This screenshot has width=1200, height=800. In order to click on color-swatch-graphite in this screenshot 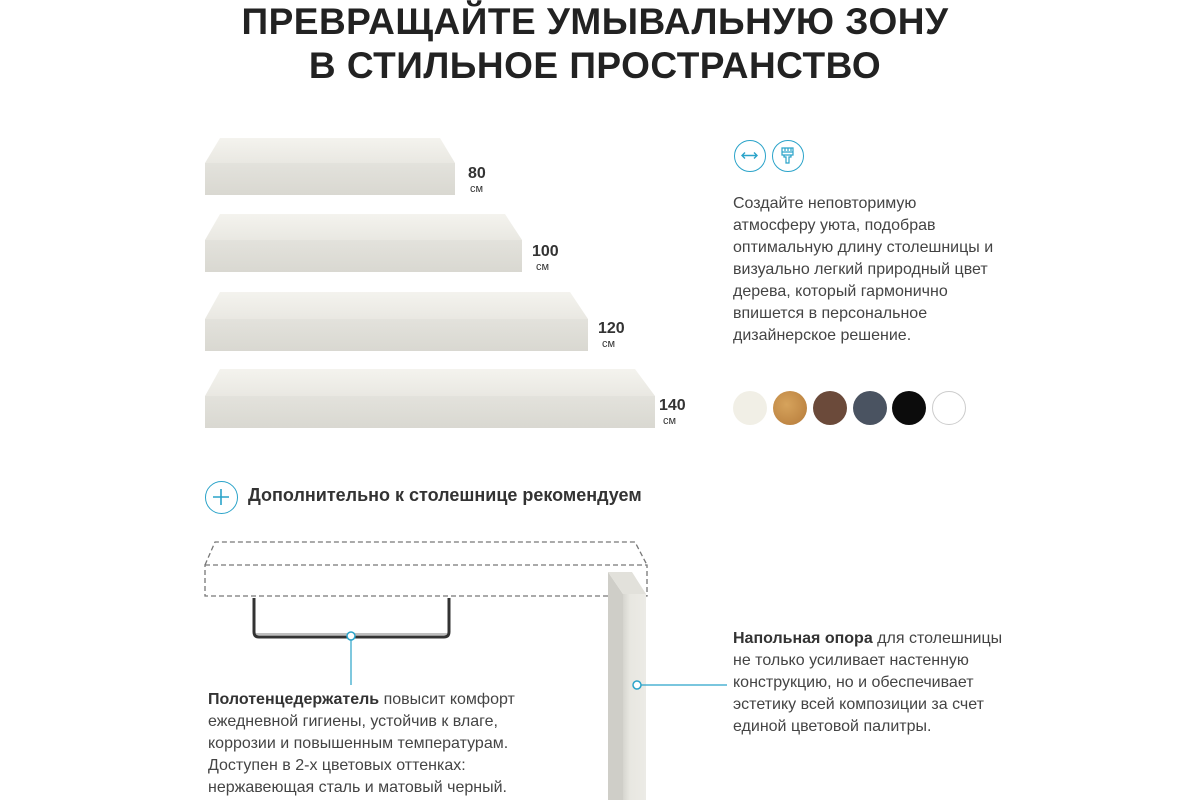, I will do `click(870, 408)`.